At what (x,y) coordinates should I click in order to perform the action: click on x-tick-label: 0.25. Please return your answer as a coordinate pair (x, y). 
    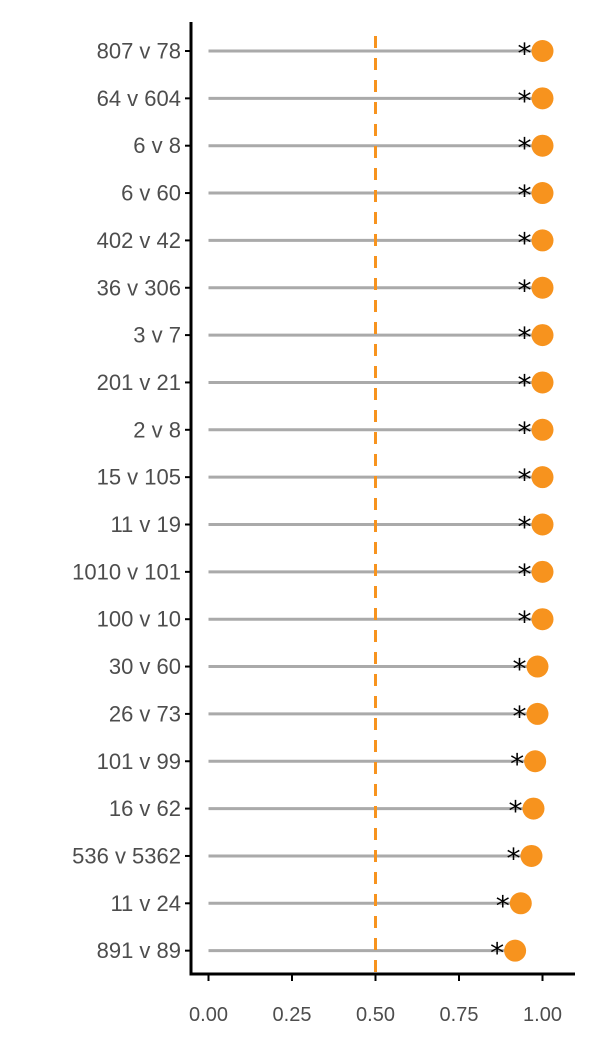
    Looking at the image, I should click on (292, 1015).